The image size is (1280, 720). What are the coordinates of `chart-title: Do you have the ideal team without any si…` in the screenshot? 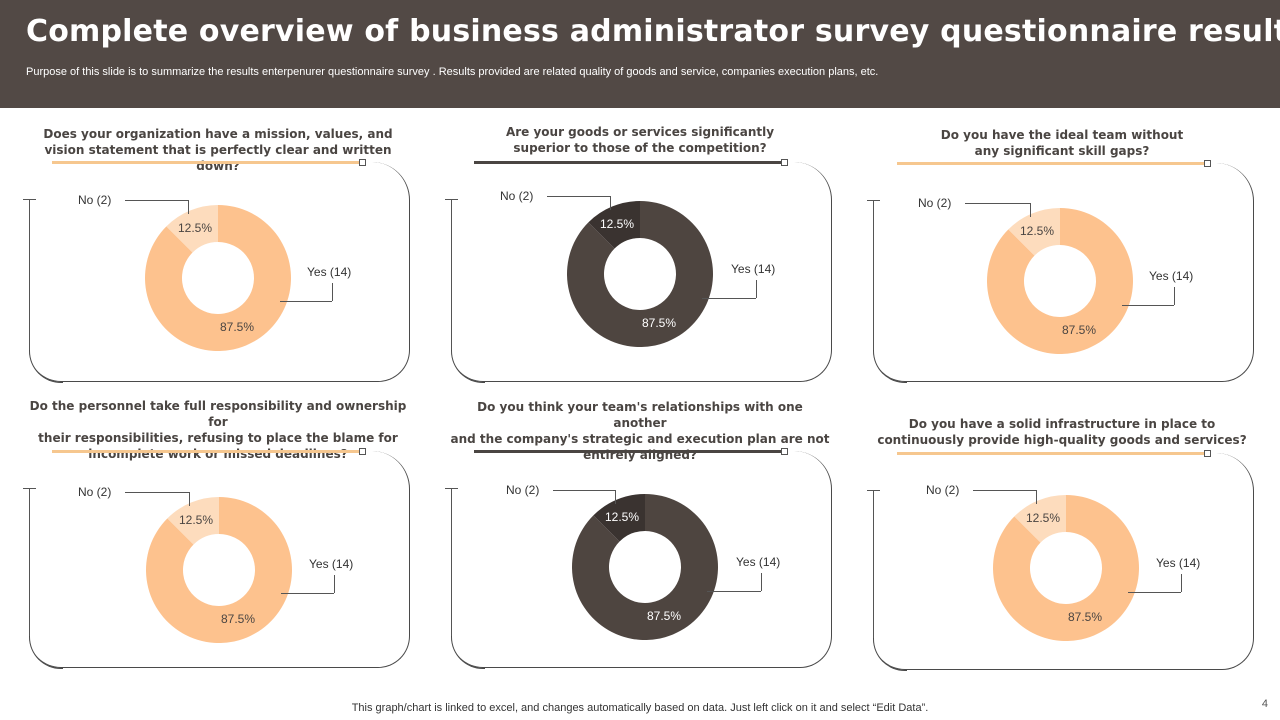 It's located at (1062, 143).